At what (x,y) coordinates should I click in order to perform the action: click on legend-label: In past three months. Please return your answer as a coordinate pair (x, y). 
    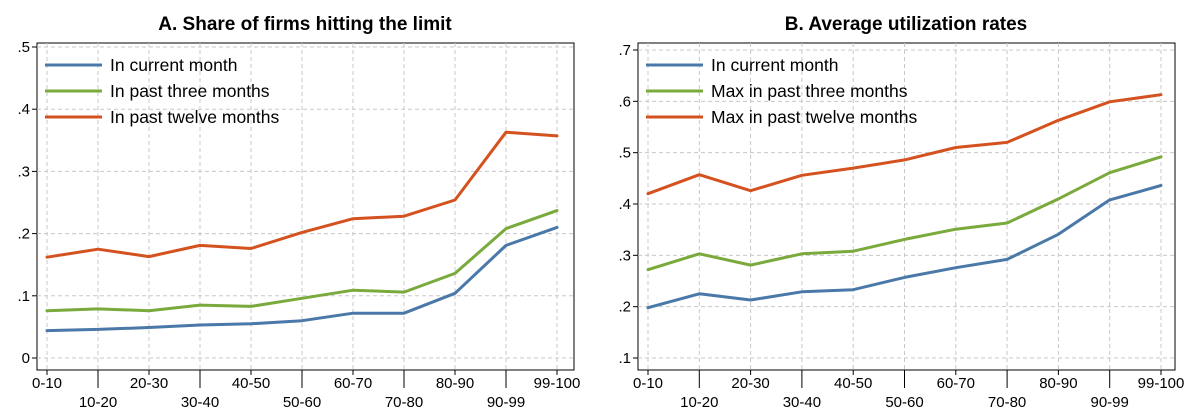
    Looking at the image, I should click on (190, 91).